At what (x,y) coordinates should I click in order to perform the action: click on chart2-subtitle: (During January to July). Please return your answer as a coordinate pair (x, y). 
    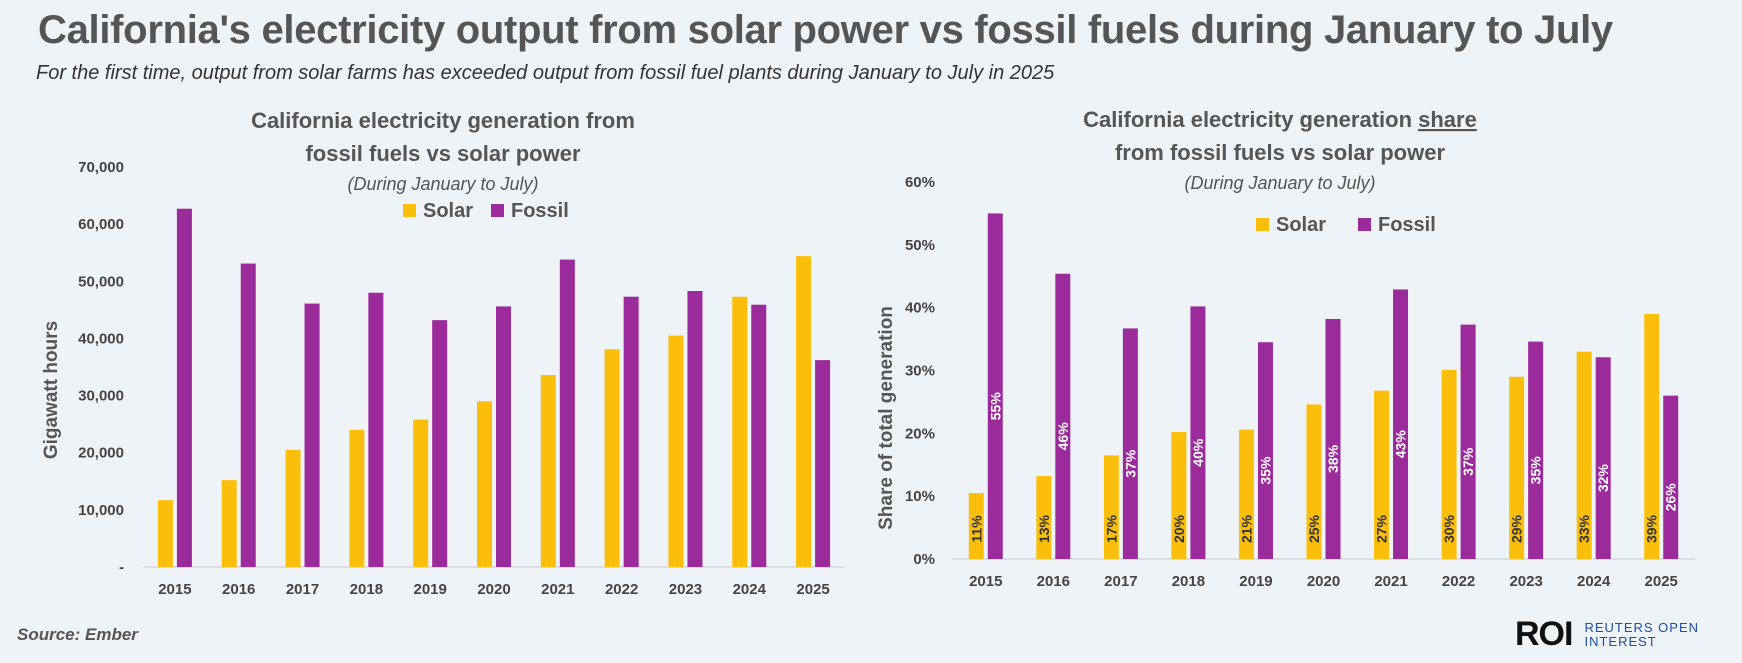
    Looking at the image, I should click on (1279, 183).